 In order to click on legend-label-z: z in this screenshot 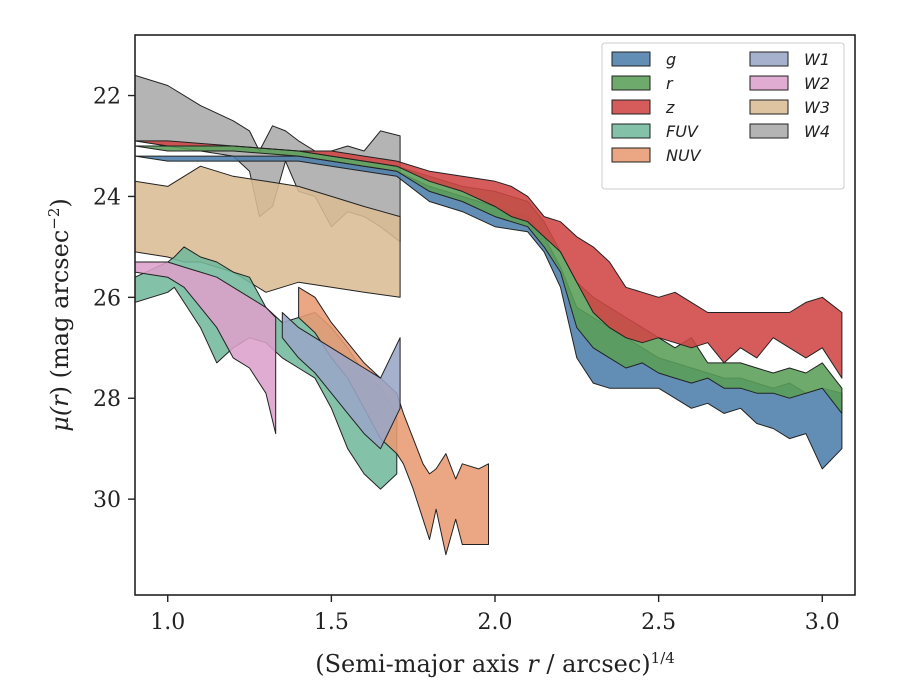, I will do `click(670, 107)`.